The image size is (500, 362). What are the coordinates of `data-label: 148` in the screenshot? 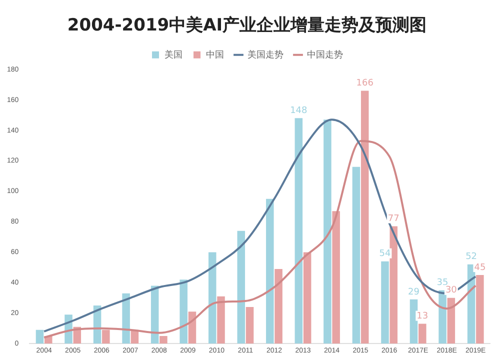 It's located at (299, 111).